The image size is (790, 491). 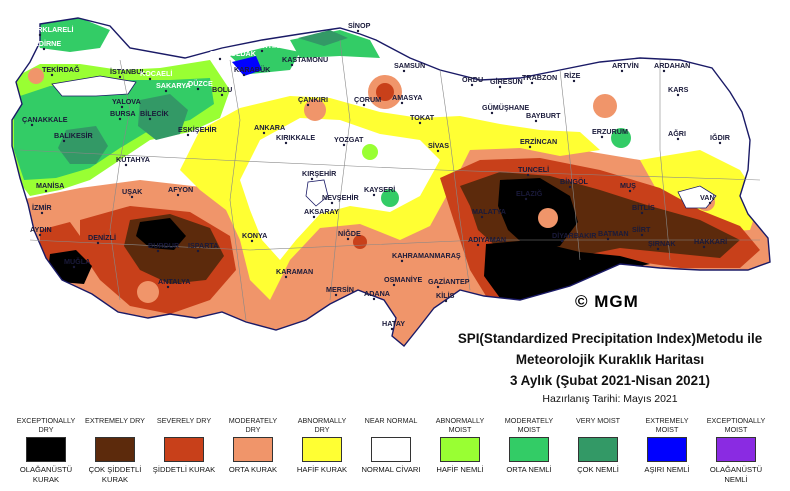 I want to click on legend-english-label: NEAR NORMAL, so click(x=391, y=420).